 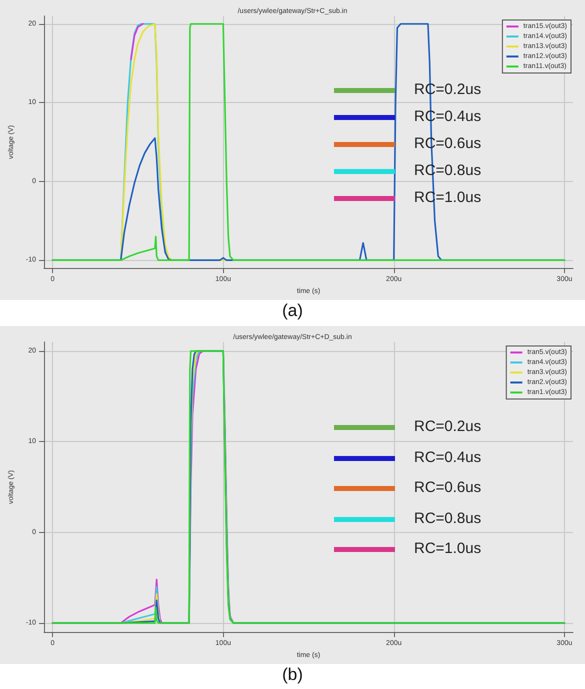 I want to click on line-series, so click(x=137, y=41).